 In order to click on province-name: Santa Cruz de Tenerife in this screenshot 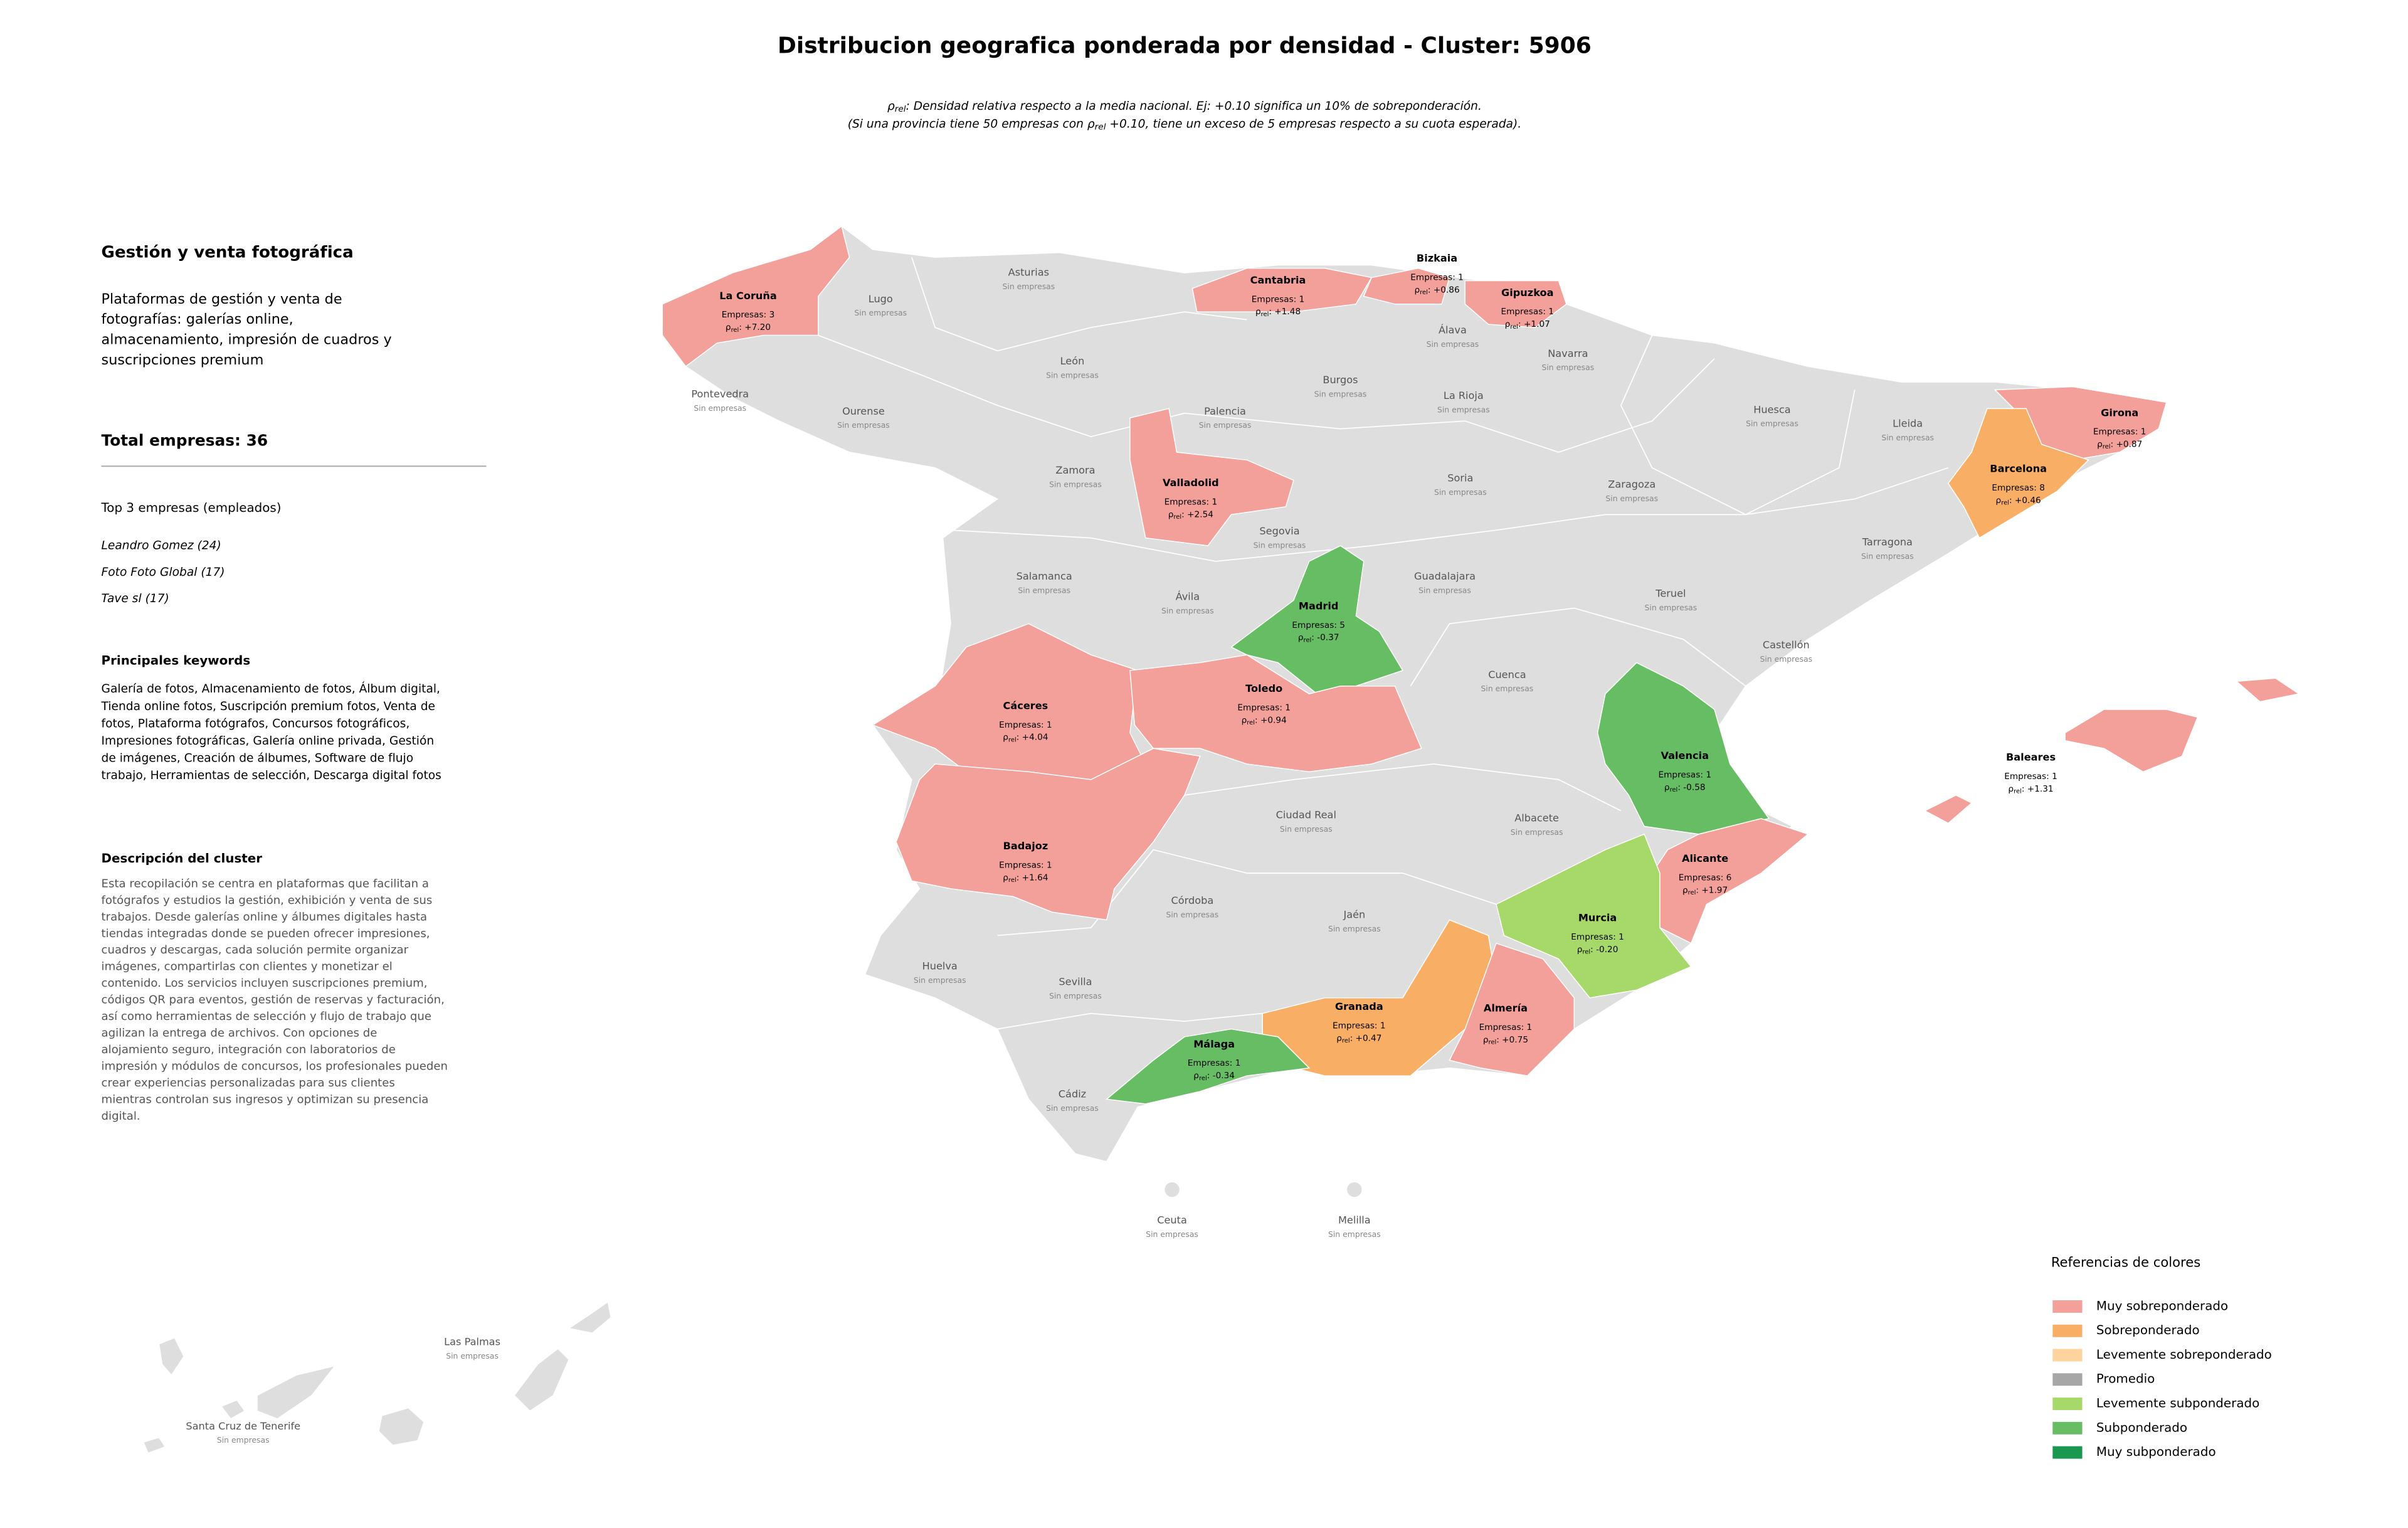, I will do `click(243, 1426)`.